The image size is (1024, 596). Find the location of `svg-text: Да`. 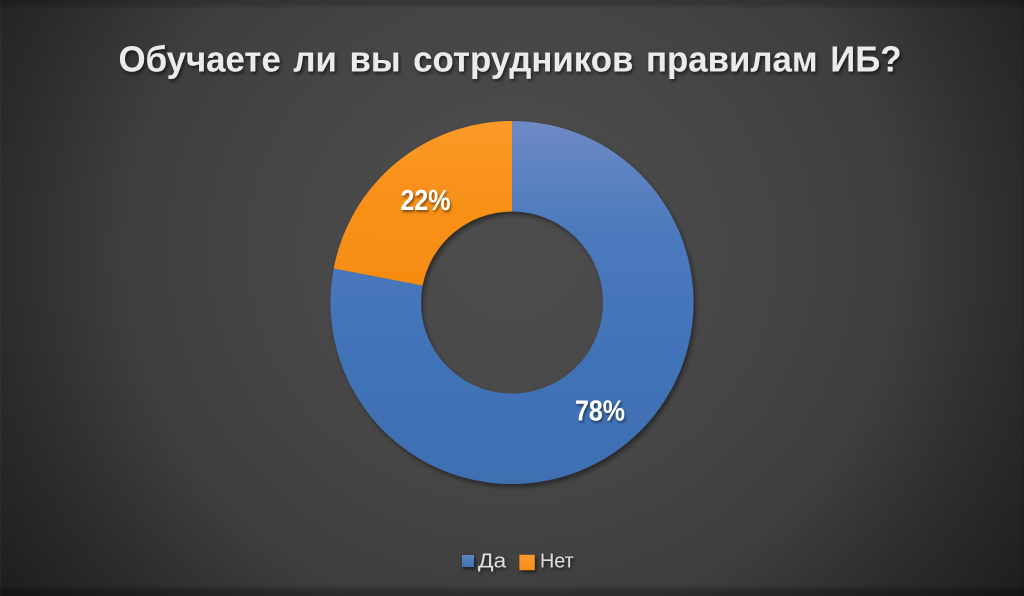

svg-text: Да is located at coordinates (492, 561).